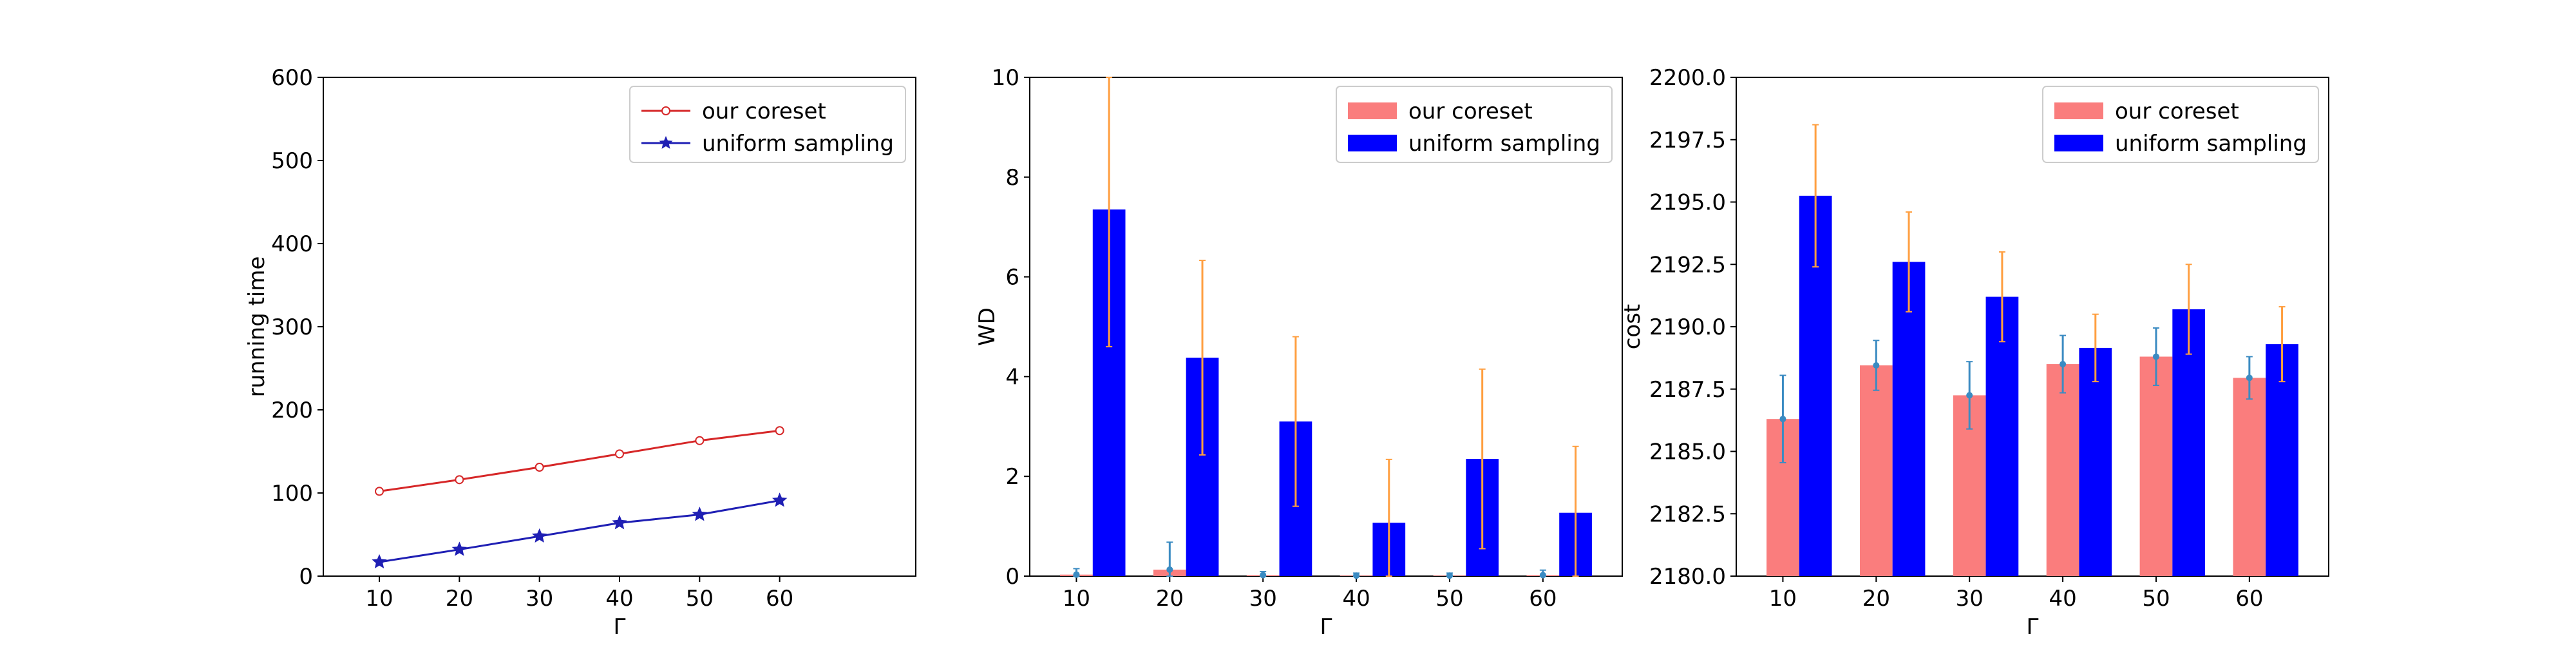 The height and width of the screenshot is (647, 2576). Describe the element at coordinates (1688, 140) in the screenshot. I see `y-tick-label: 2197.5` at that location.